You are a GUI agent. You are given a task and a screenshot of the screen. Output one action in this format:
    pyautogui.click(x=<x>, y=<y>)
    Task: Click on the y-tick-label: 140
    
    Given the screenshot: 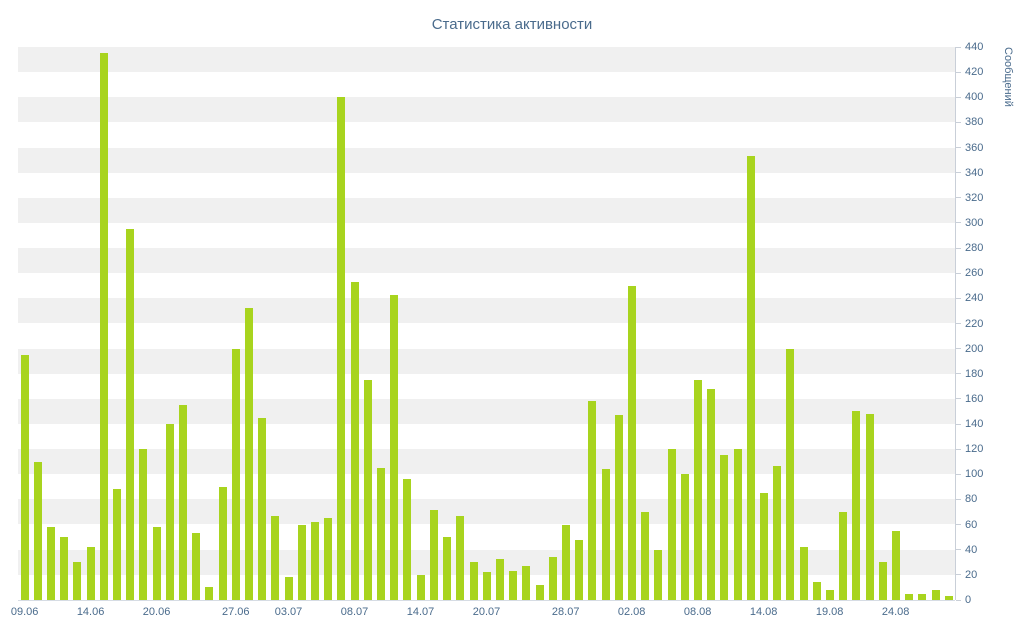 What is the action you would take?
    pyautogui.click(x=974, y=424)
    